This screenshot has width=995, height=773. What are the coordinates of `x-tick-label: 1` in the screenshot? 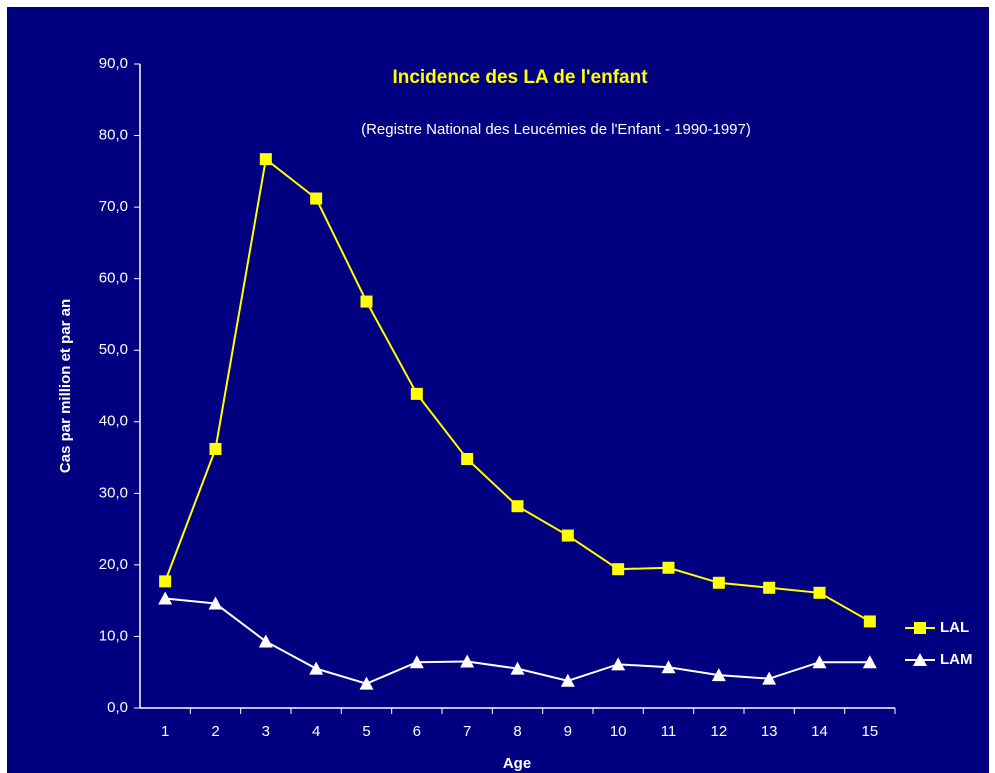 It's located at (165, 731).